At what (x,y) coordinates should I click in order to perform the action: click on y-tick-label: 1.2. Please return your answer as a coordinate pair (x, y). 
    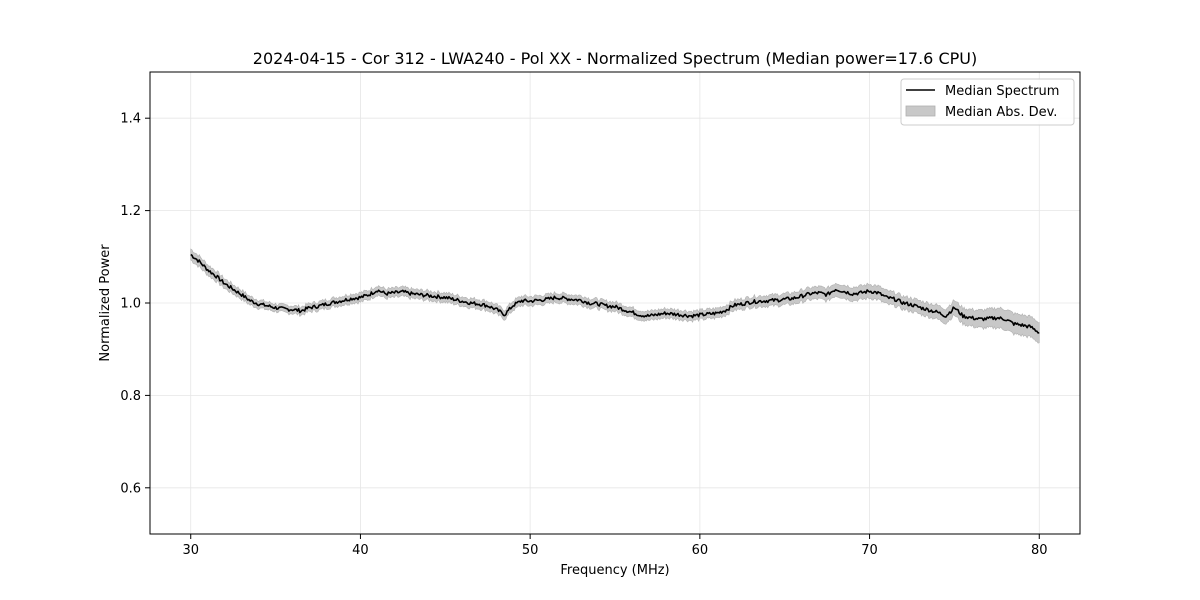
    Looking at the image, I should click on (130, 211).